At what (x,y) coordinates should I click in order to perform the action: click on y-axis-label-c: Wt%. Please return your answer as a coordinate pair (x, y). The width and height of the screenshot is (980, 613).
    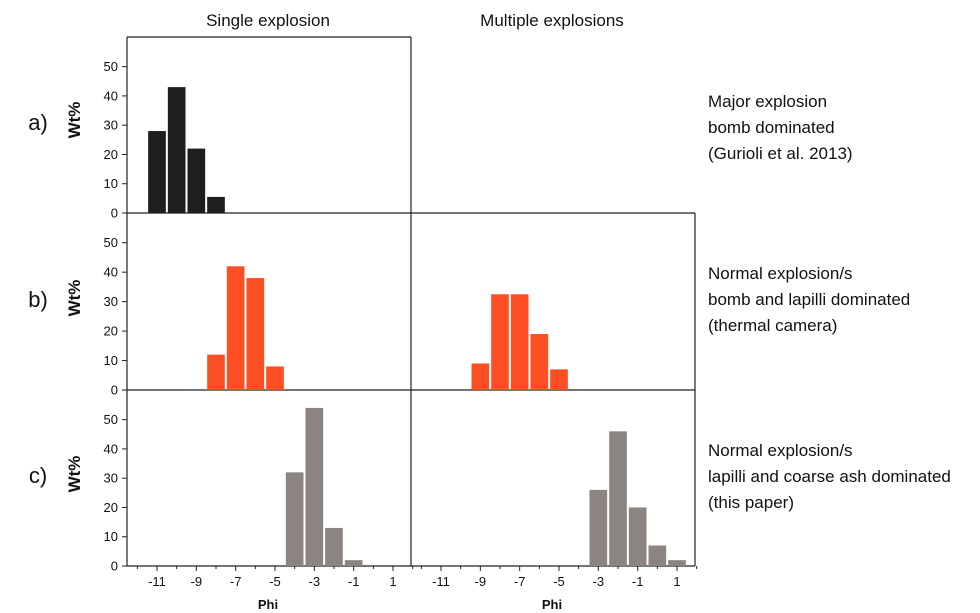
    Looking at the image, I should click on (74, 474).